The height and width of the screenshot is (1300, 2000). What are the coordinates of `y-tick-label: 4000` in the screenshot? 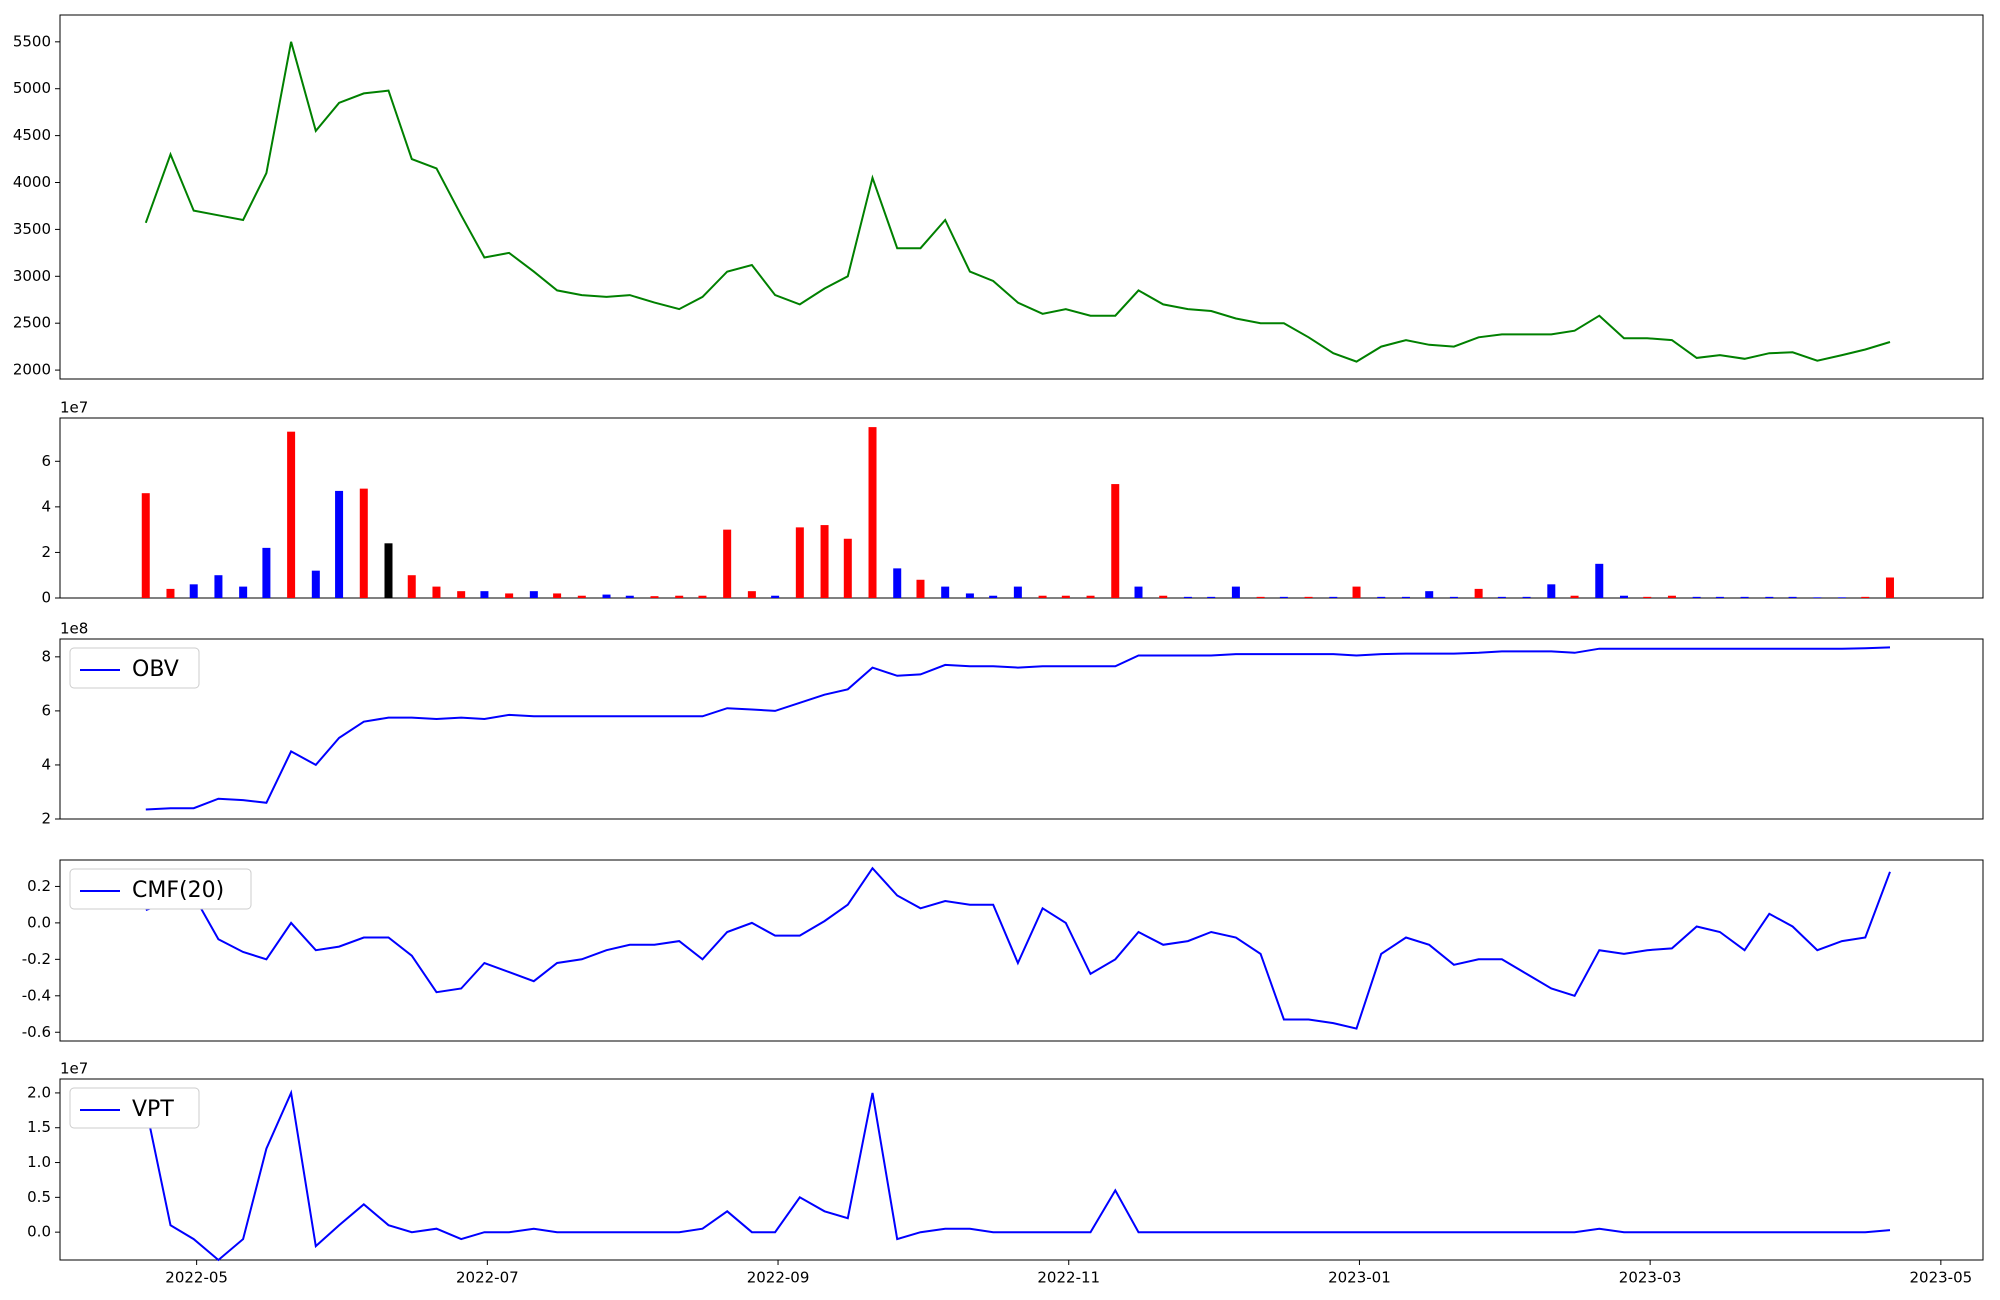 It's located at (32, 182).